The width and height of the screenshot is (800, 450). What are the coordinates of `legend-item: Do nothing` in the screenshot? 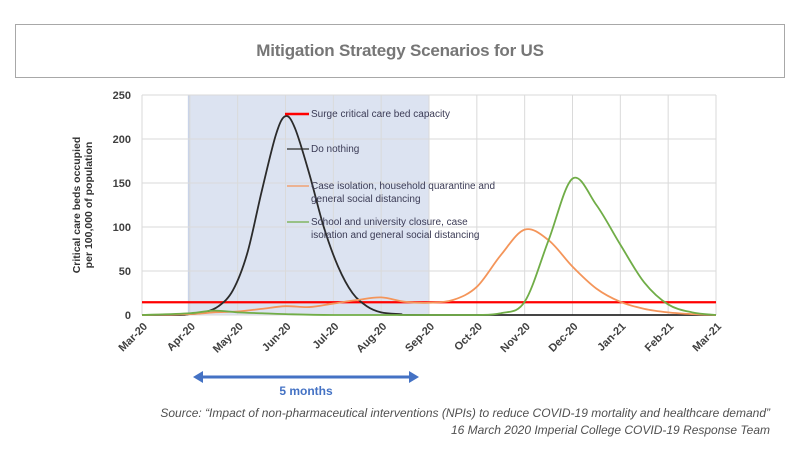 It's located at (323, 149).